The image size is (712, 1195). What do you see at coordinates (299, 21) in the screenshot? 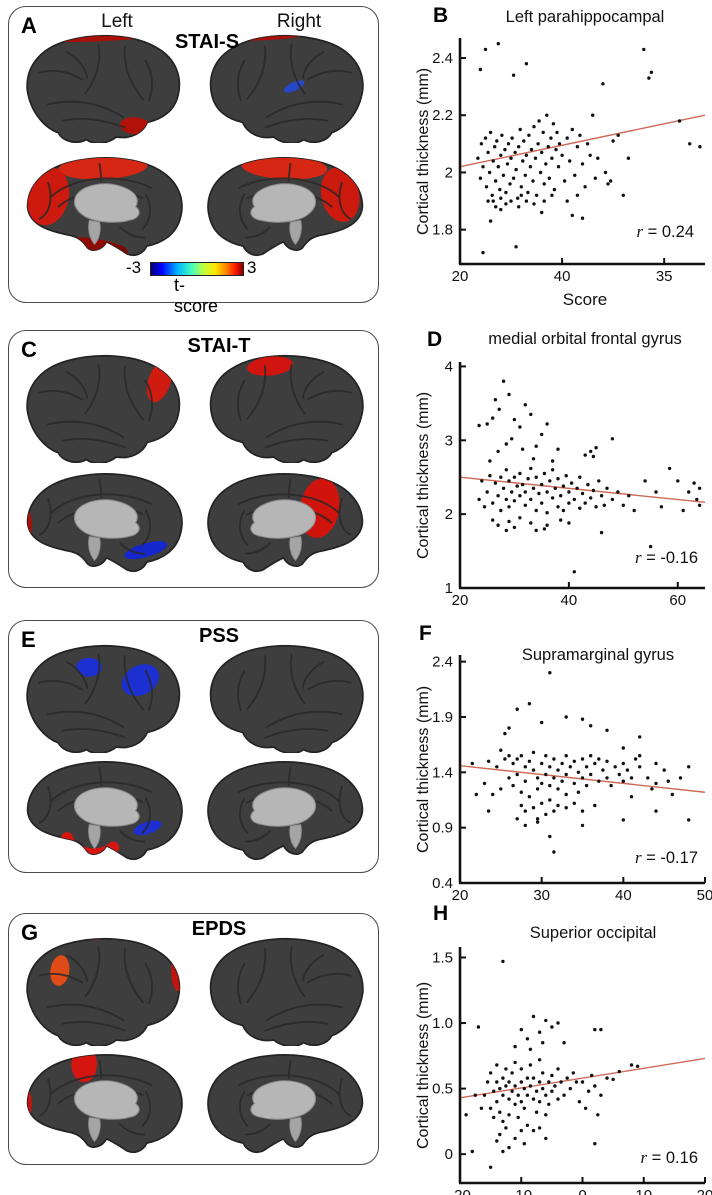
I see `hemisphere-header-right: Right` at bounding box center [299, 21].